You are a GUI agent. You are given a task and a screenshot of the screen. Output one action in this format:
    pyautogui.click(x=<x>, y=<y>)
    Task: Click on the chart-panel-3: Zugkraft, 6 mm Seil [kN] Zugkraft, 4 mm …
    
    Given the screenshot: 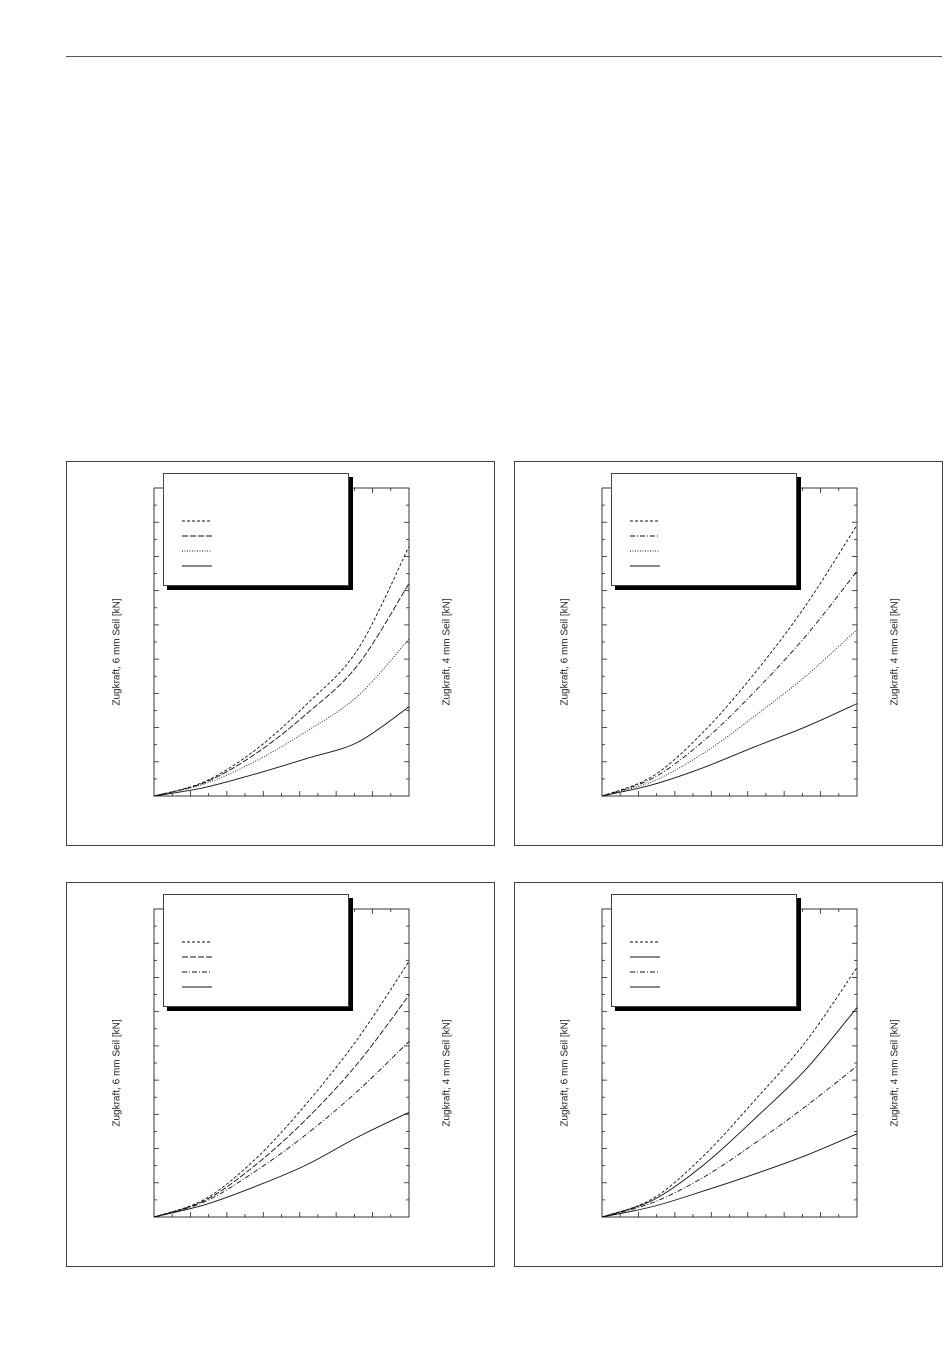 What is the action you would take?
    pyautogui.click(x=280, y=1074)
    